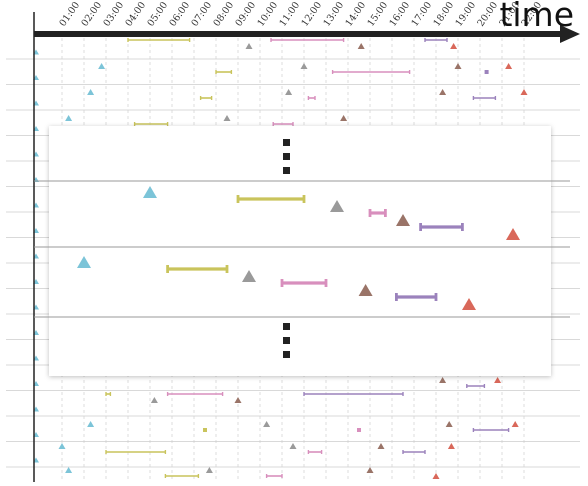  What do you see at coordinates (91, 14) in the screenshot?
I see `tick-label: 02:00` at bounding box center [91, 14].